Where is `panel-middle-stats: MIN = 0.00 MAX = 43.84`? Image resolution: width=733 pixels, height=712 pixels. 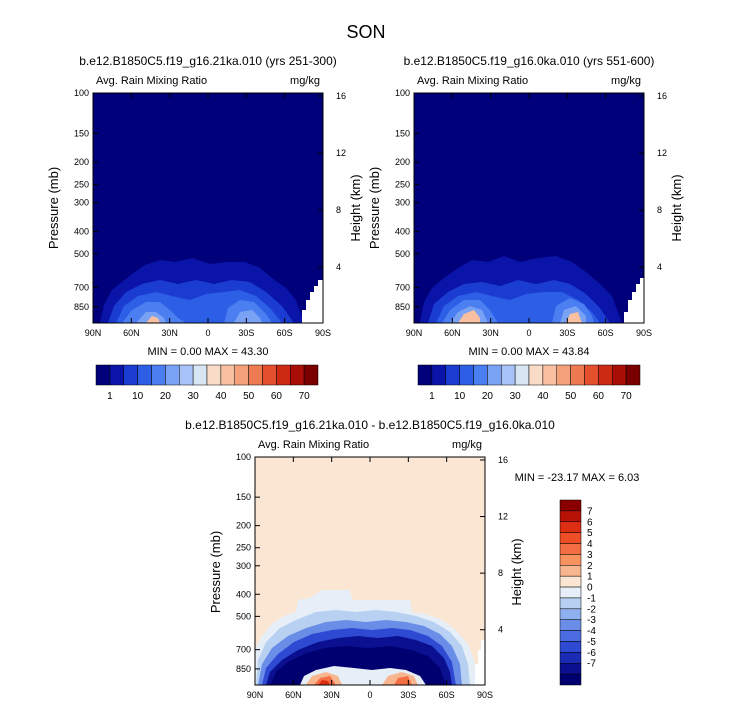 panel-middle-stats: MIN = 0.00 MAX = 43.84 is located at coordinates (528, 352).